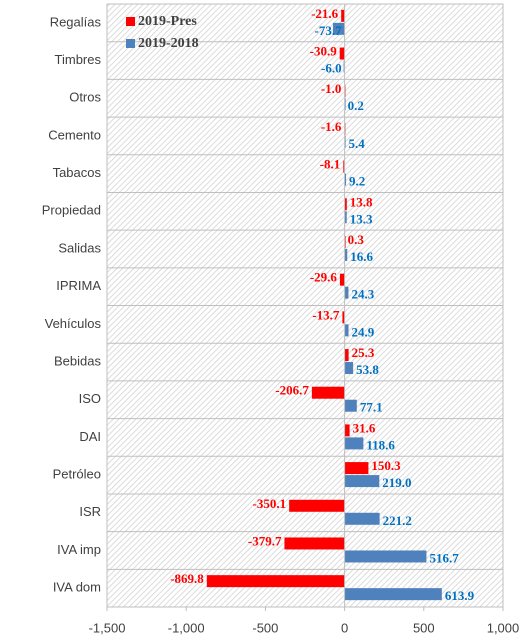 The width and height of the screenshot is (526, 640). Describe the element at coordinates (265, 627) in the screenshot. I see `x-tick-label: -500` at that location.